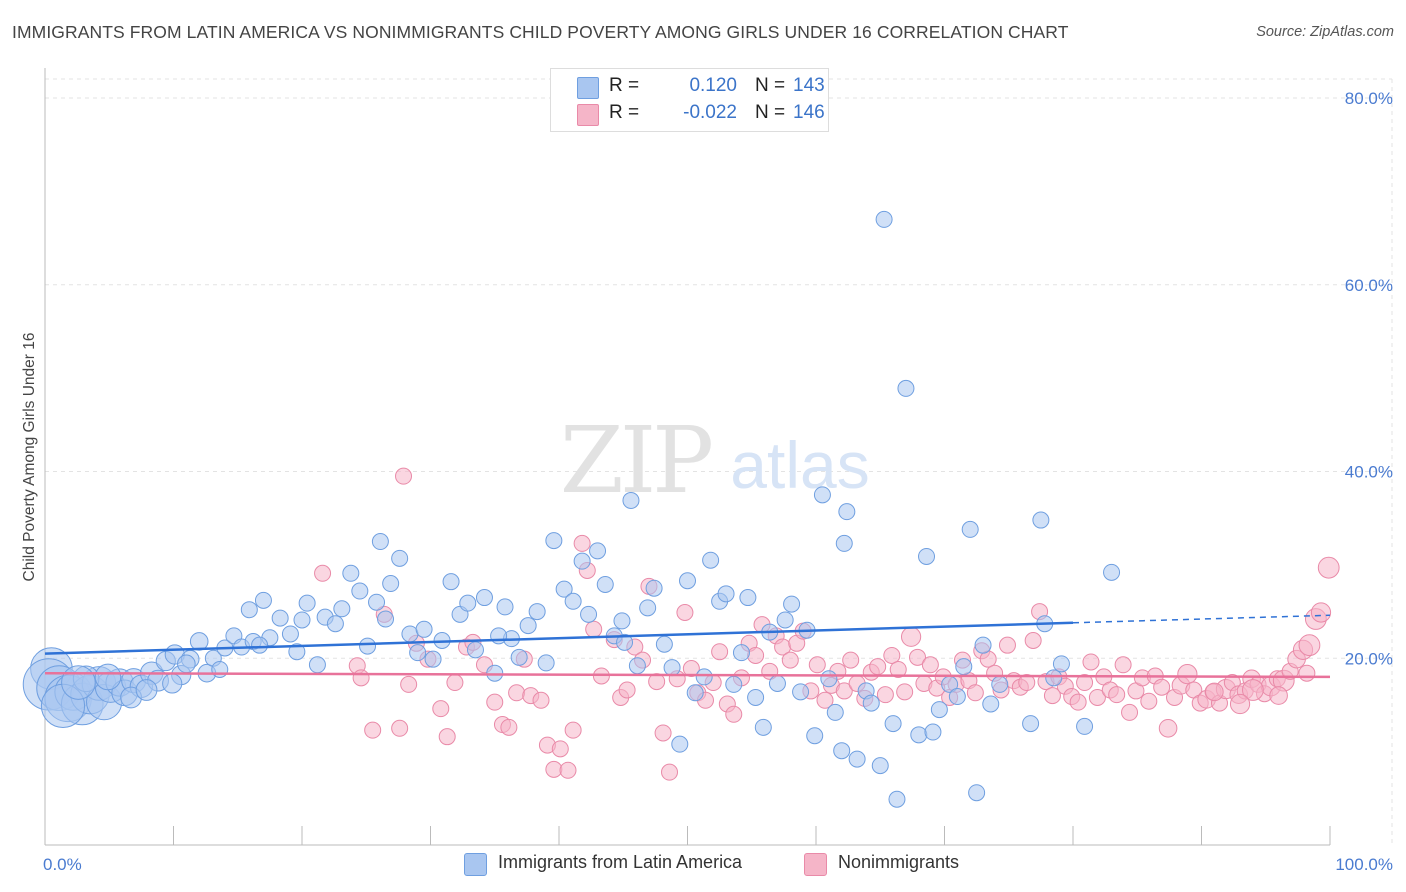  What do you see at coordinates (1369, 472) in the screenshot?
I see `y-tick-label: 40.0%` at bounding box center [1369, 472].